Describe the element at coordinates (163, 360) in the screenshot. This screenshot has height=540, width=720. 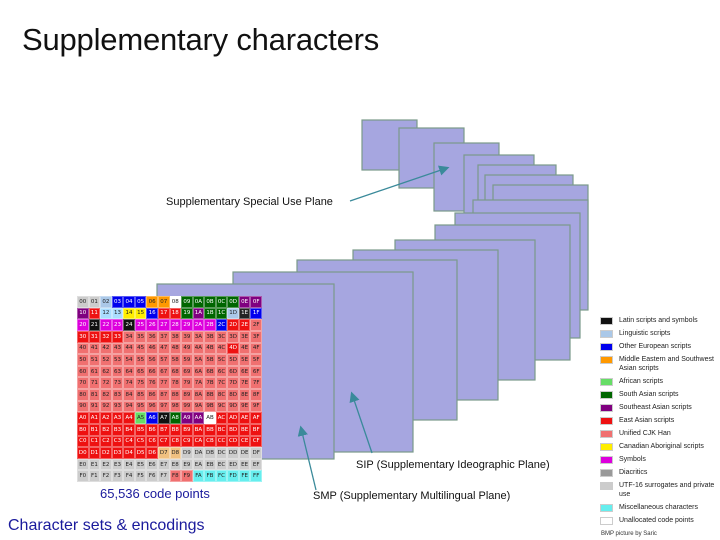
I see `bmp-cell: 57` at that location.